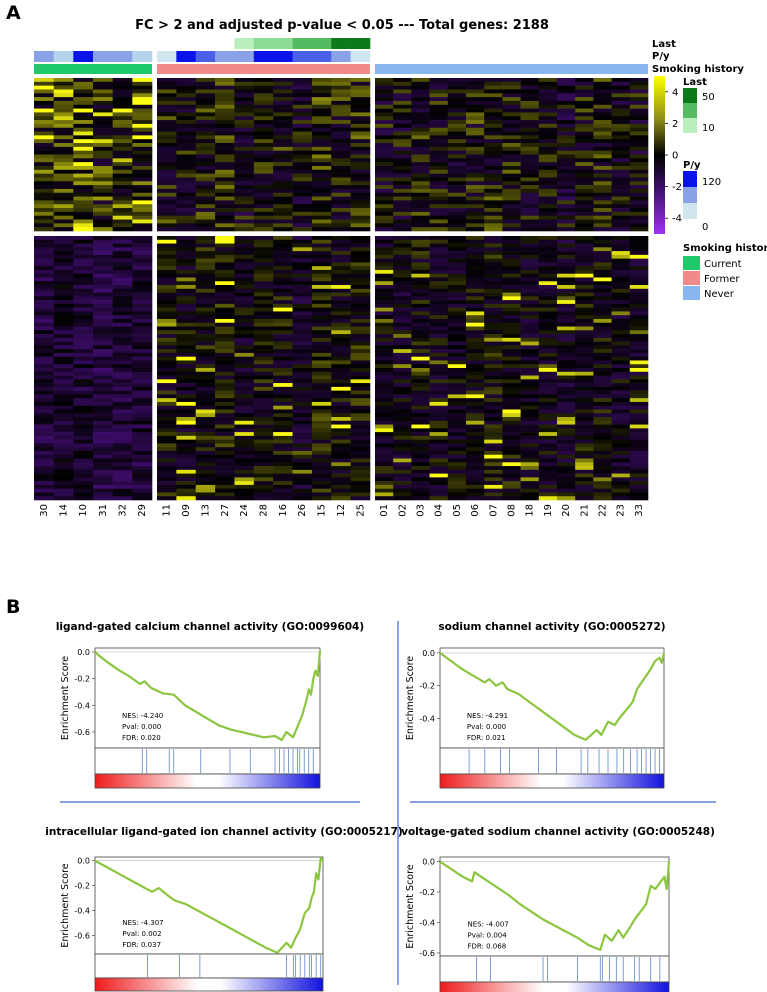 Image resolution: width=767 pixels, height=992 pixels. What do you see at coordinates (264, 510) in the screenshot?
I see `sample-label-28: 28` at bounding box center [264, 510].